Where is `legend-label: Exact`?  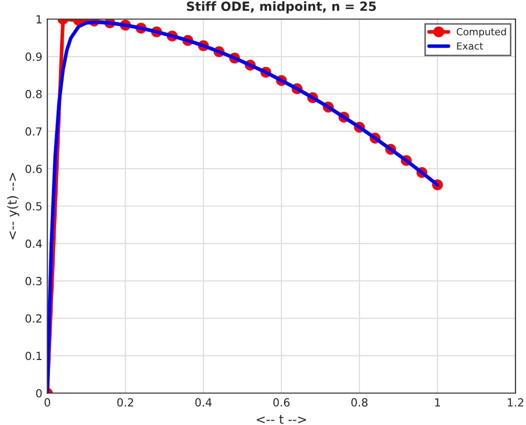
legend-label: Exact is located at coordinates (470, 46).